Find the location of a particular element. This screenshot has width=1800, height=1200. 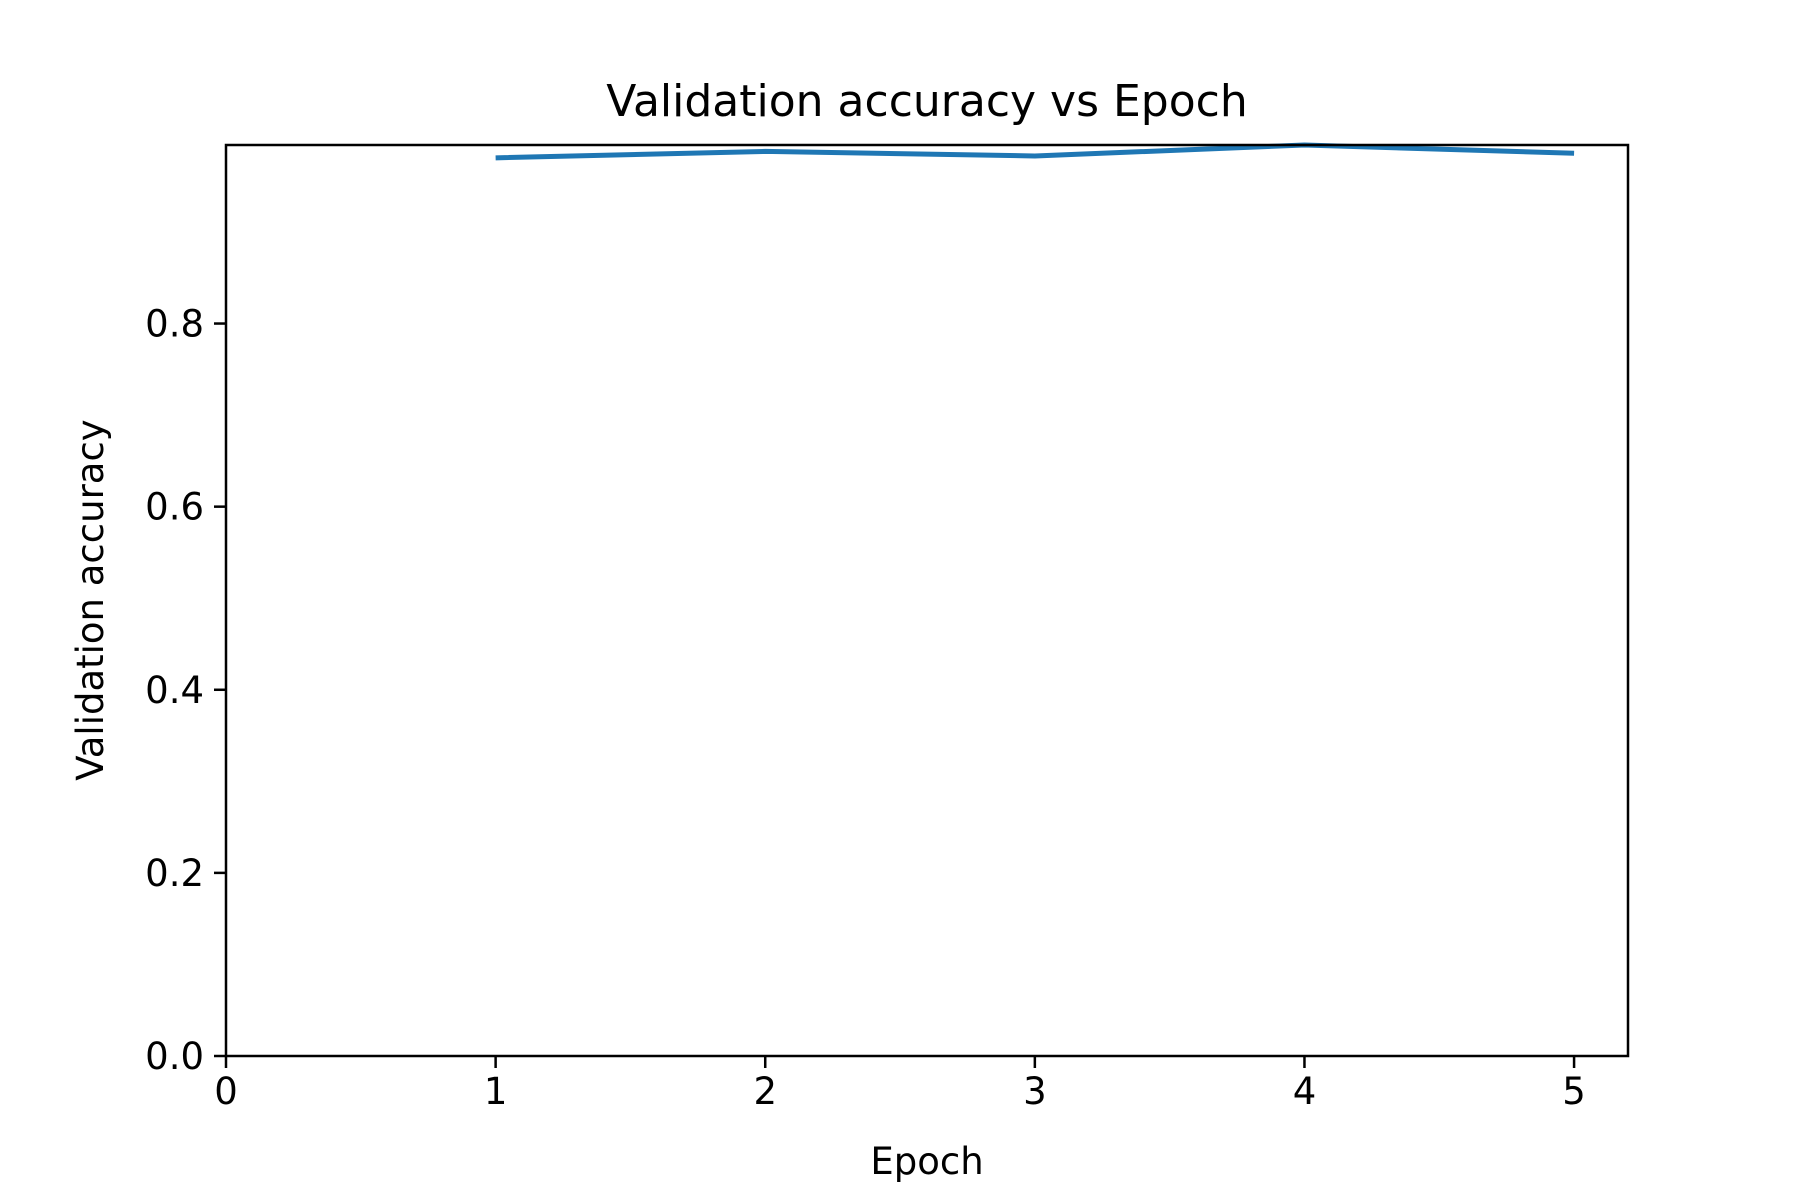

x-tick-label: 2 is located at coordinates (765, 1091).